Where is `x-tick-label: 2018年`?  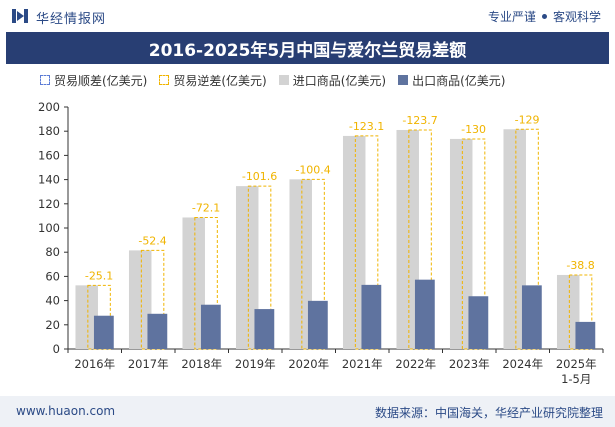
x-tick-label: 2018年 is located at coordinates (201, 364).